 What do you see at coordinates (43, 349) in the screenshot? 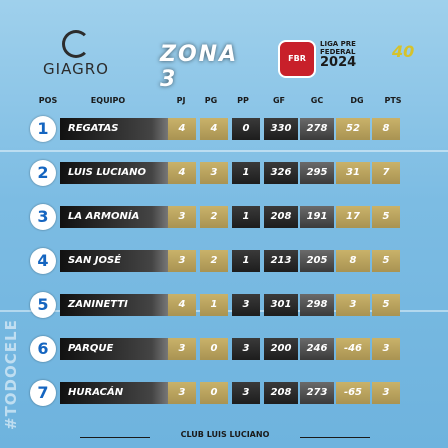
I see `position-badge: 6` at bounding box center [43, 349].